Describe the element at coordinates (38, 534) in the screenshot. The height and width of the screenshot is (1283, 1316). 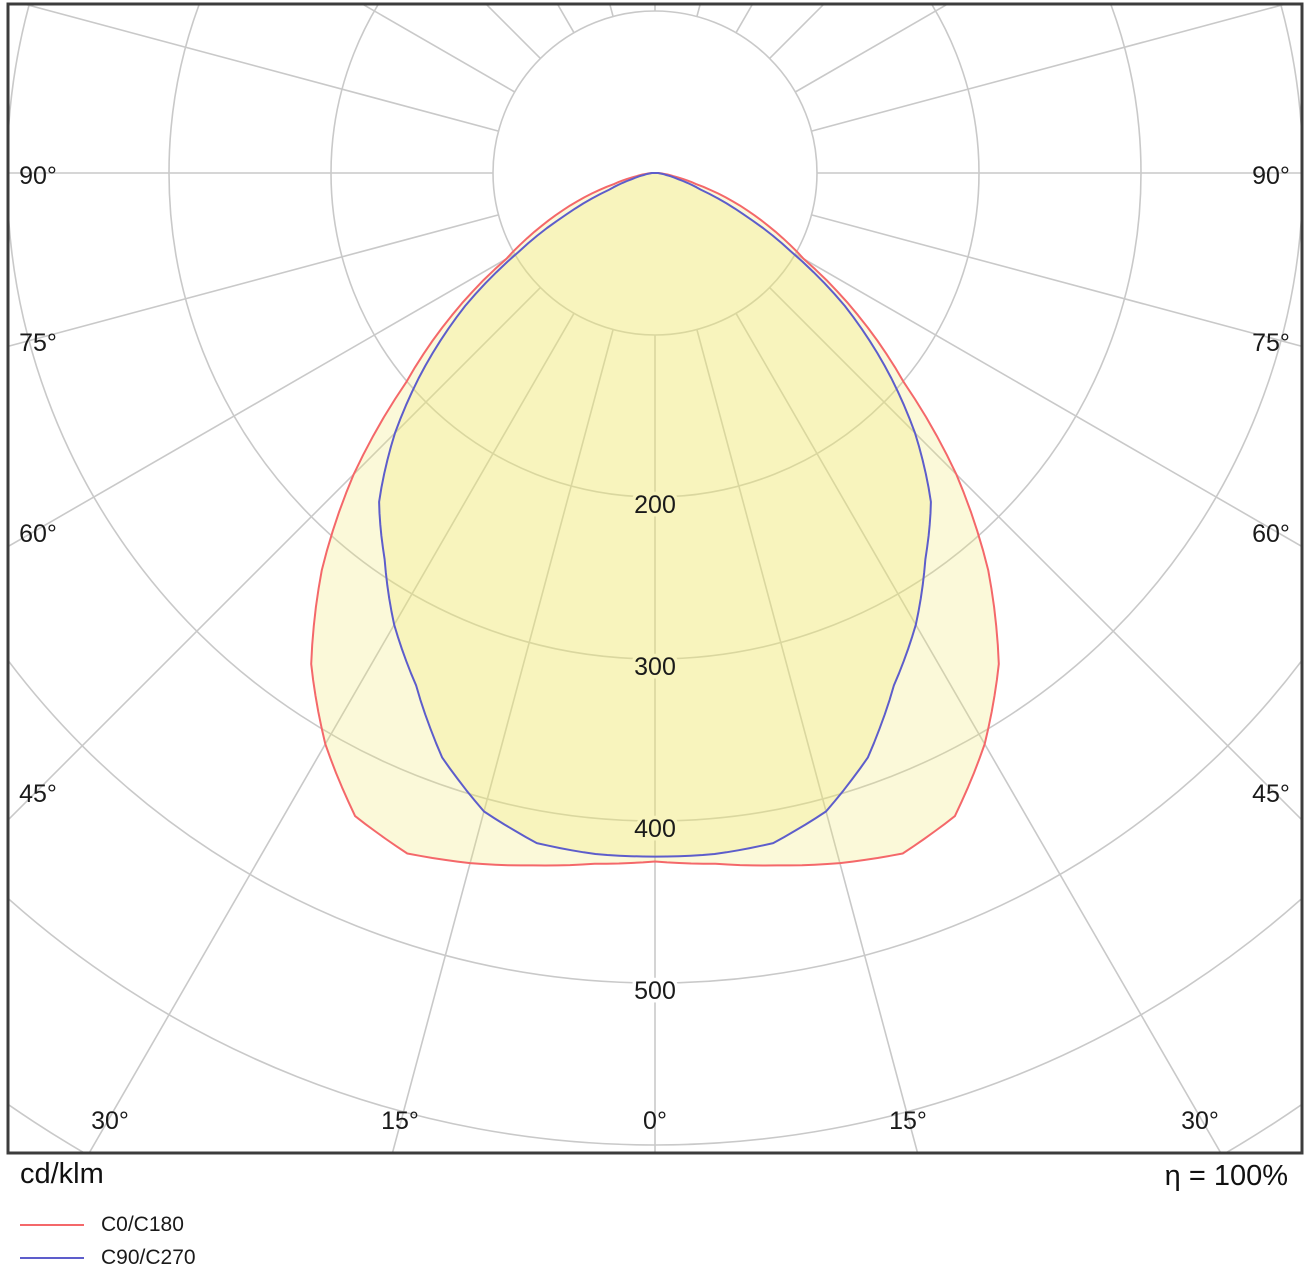
I see `angle-label-left: 60°` at that location.